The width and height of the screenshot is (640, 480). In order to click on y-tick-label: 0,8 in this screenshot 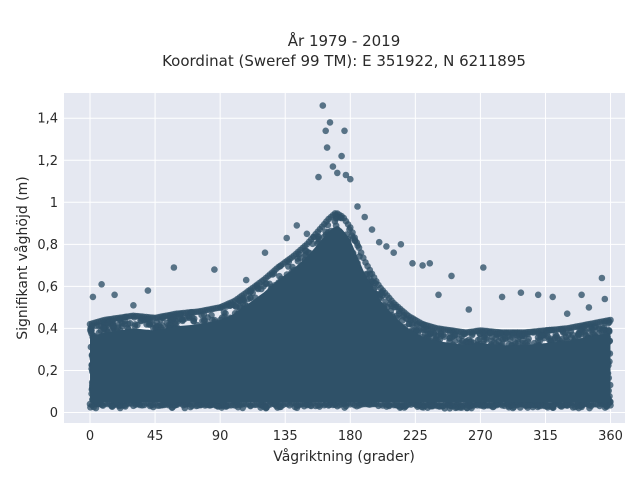, I will do `click(47, 245)`.